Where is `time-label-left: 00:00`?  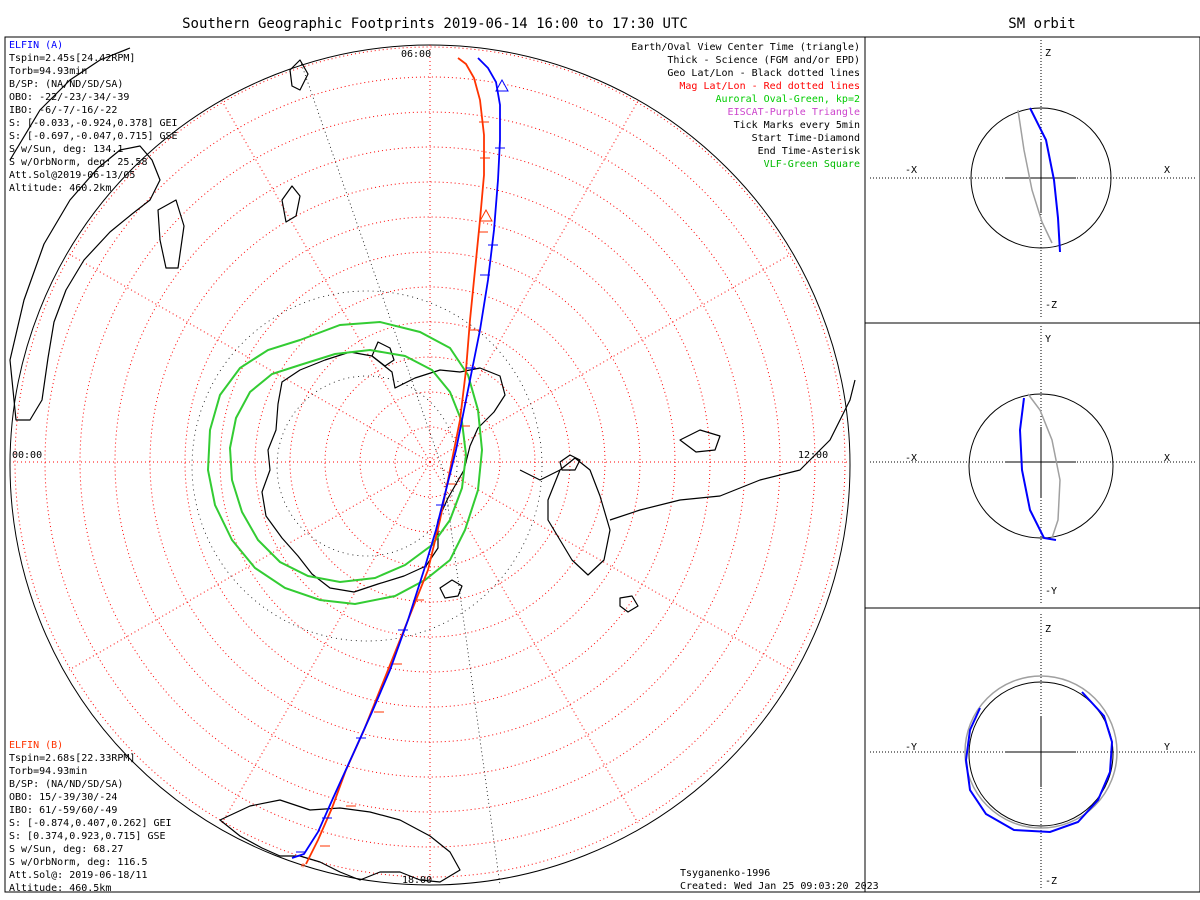 time-label-left: 00:00 is located at coordinates (27, 455).